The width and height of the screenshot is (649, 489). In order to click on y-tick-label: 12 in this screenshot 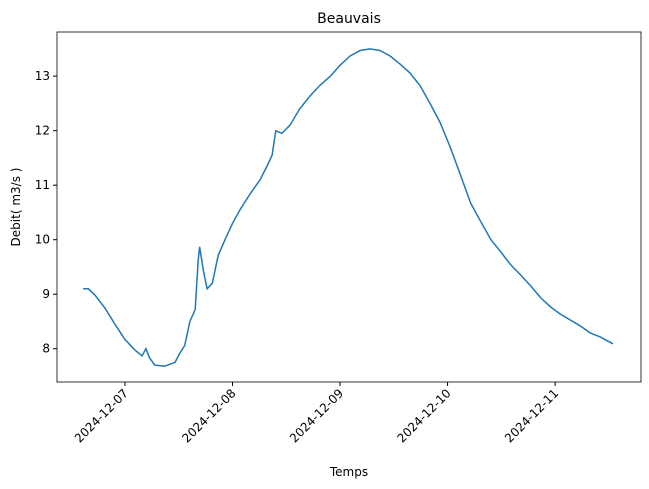, I will do `click(42, 131)`.